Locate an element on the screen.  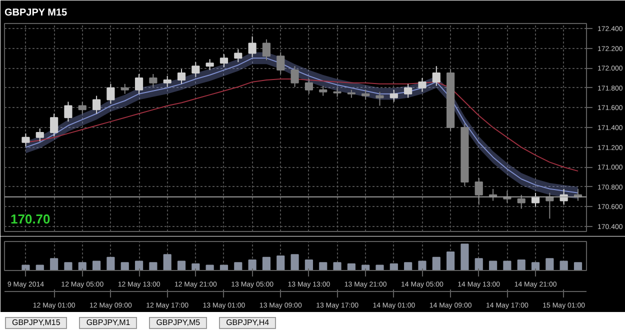
text: GBPJPY,M5 is located at coordinates (178, 323).